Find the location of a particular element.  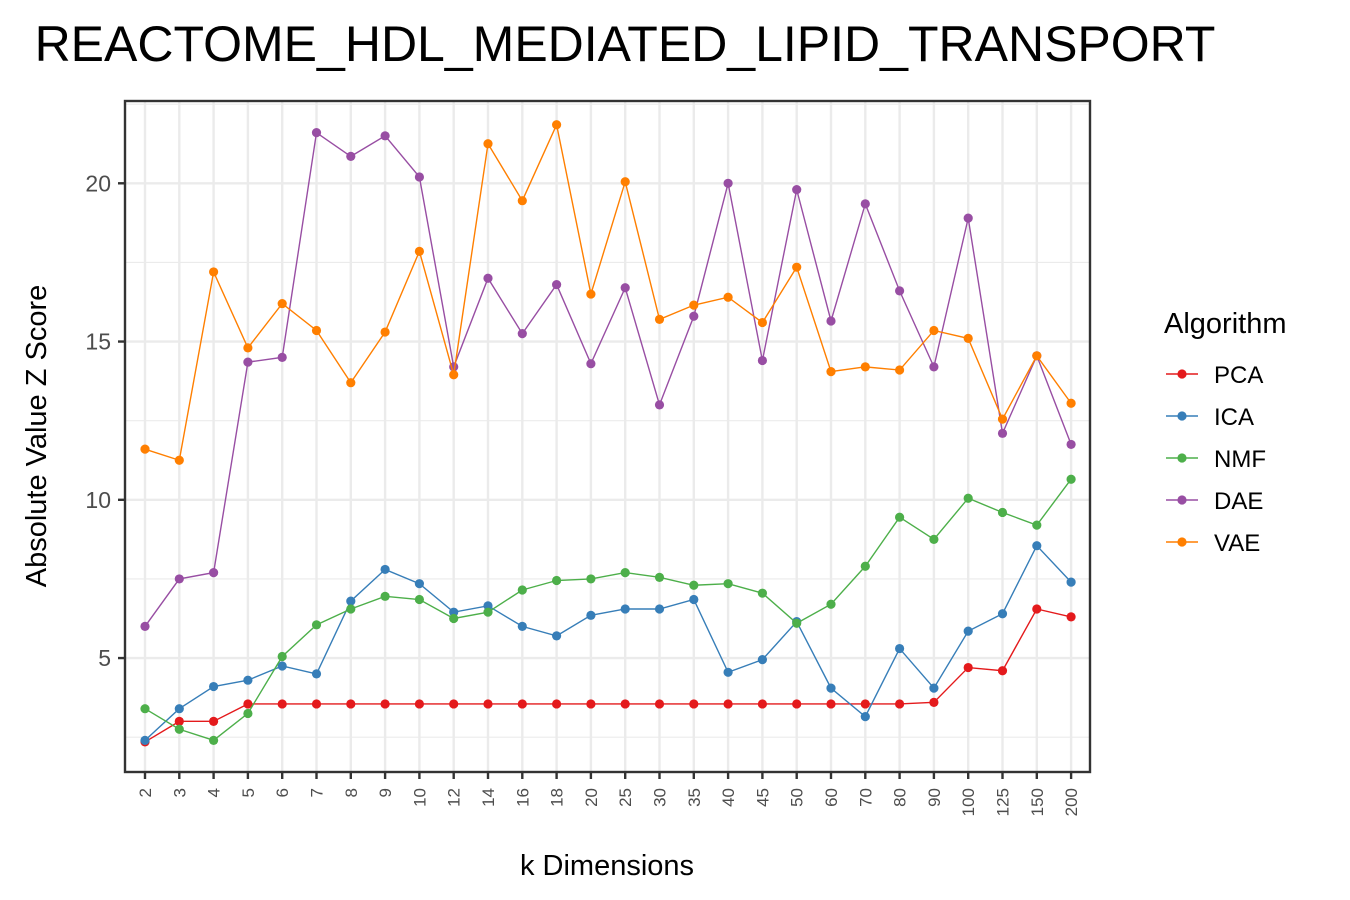

y-tick-label-5: 5 is located at coordinates (104, 658).